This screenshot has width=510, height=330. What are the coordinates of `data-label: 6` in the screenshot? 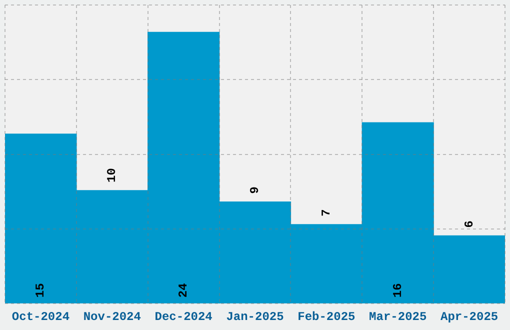 It's located at (469, 224).